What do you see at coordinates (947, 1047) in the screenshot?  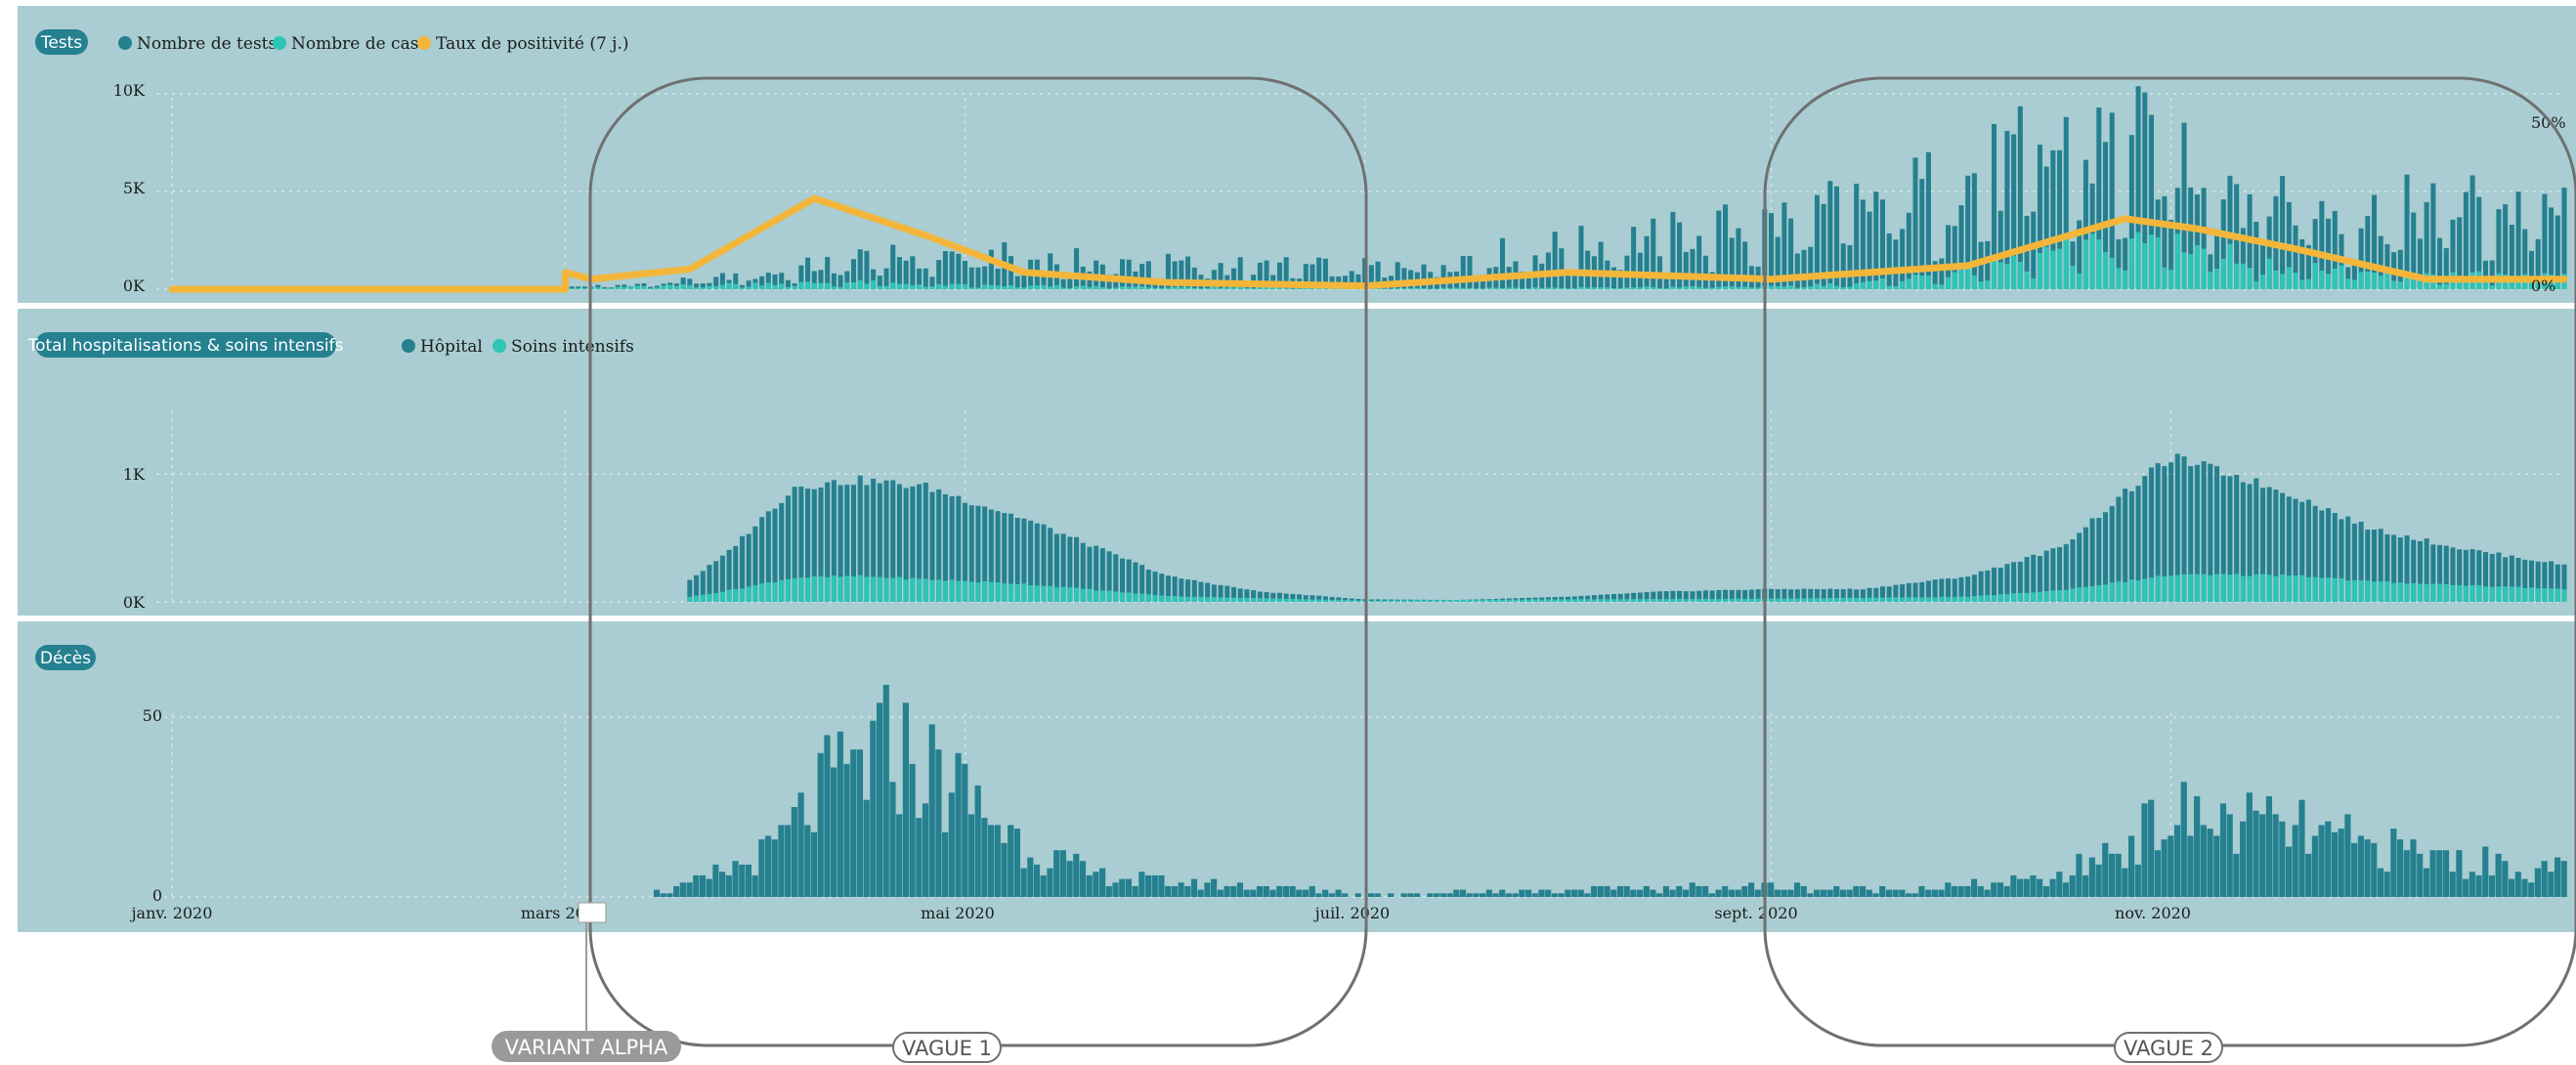 I see `wave1-pill` at bounding box center [947, 1047].